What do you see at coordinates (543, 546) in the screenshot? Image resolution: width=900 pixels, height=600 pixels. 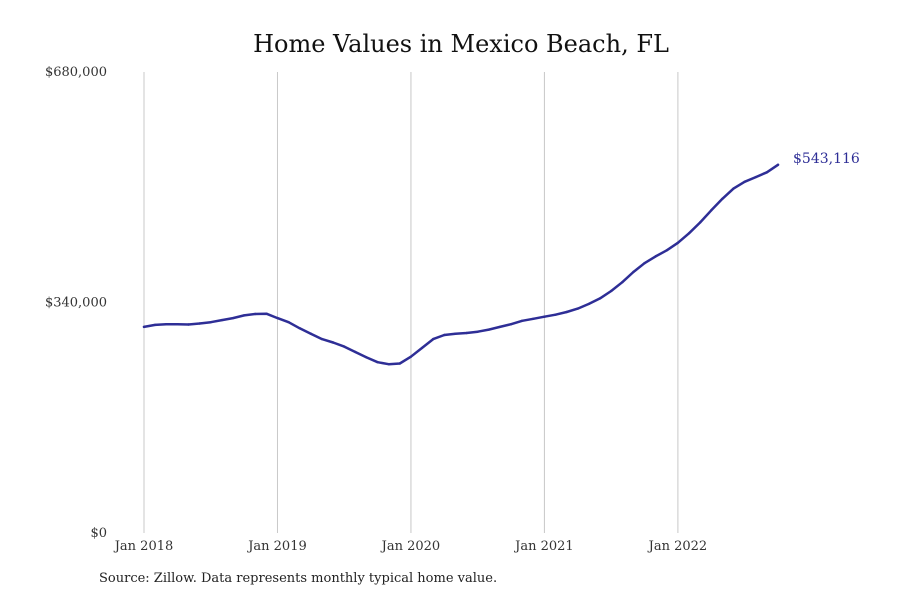 I see `x-tick-label: Jan 2021` at bounding box center [543, 546].